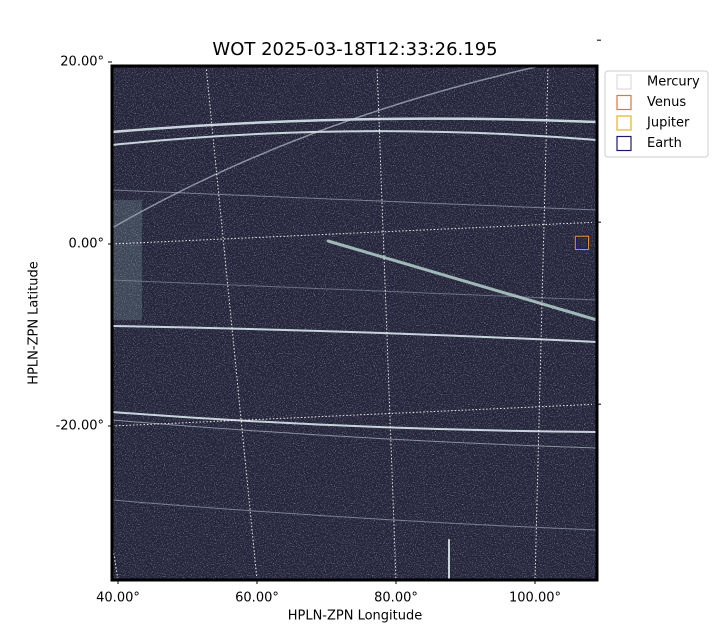 The image size is (720, 644). I want to click on legend, so click(656, 114).